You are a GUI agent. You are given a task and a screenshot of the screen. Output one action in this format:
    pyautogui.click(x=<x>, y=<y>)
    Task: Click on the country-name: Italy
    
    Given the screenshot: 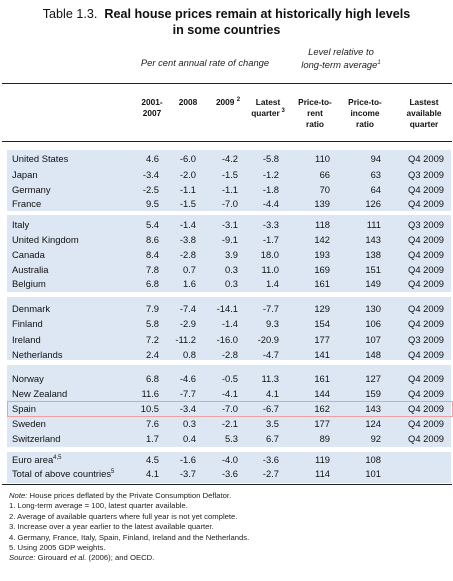 What is the action you would take?
    pyautogui.click(x=21, y=224)
    